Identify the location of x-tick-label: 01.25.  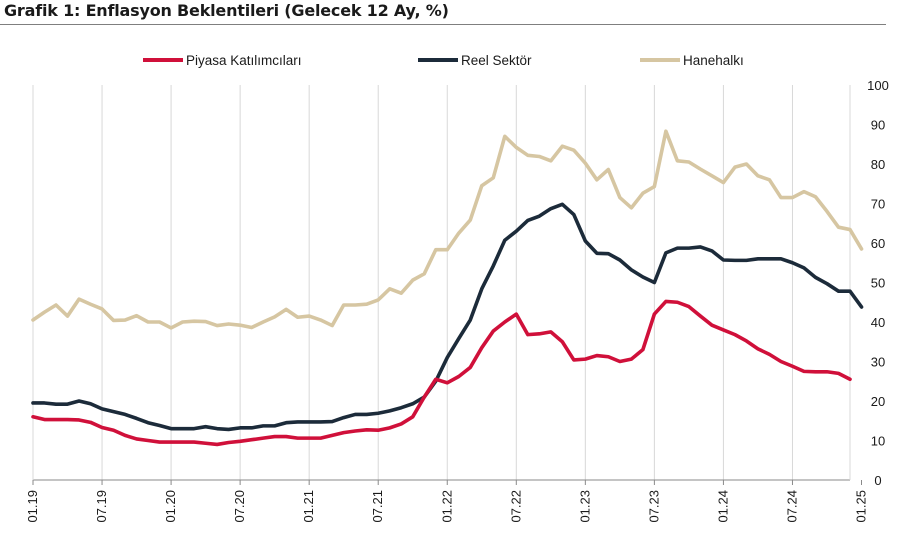
(861, 506).